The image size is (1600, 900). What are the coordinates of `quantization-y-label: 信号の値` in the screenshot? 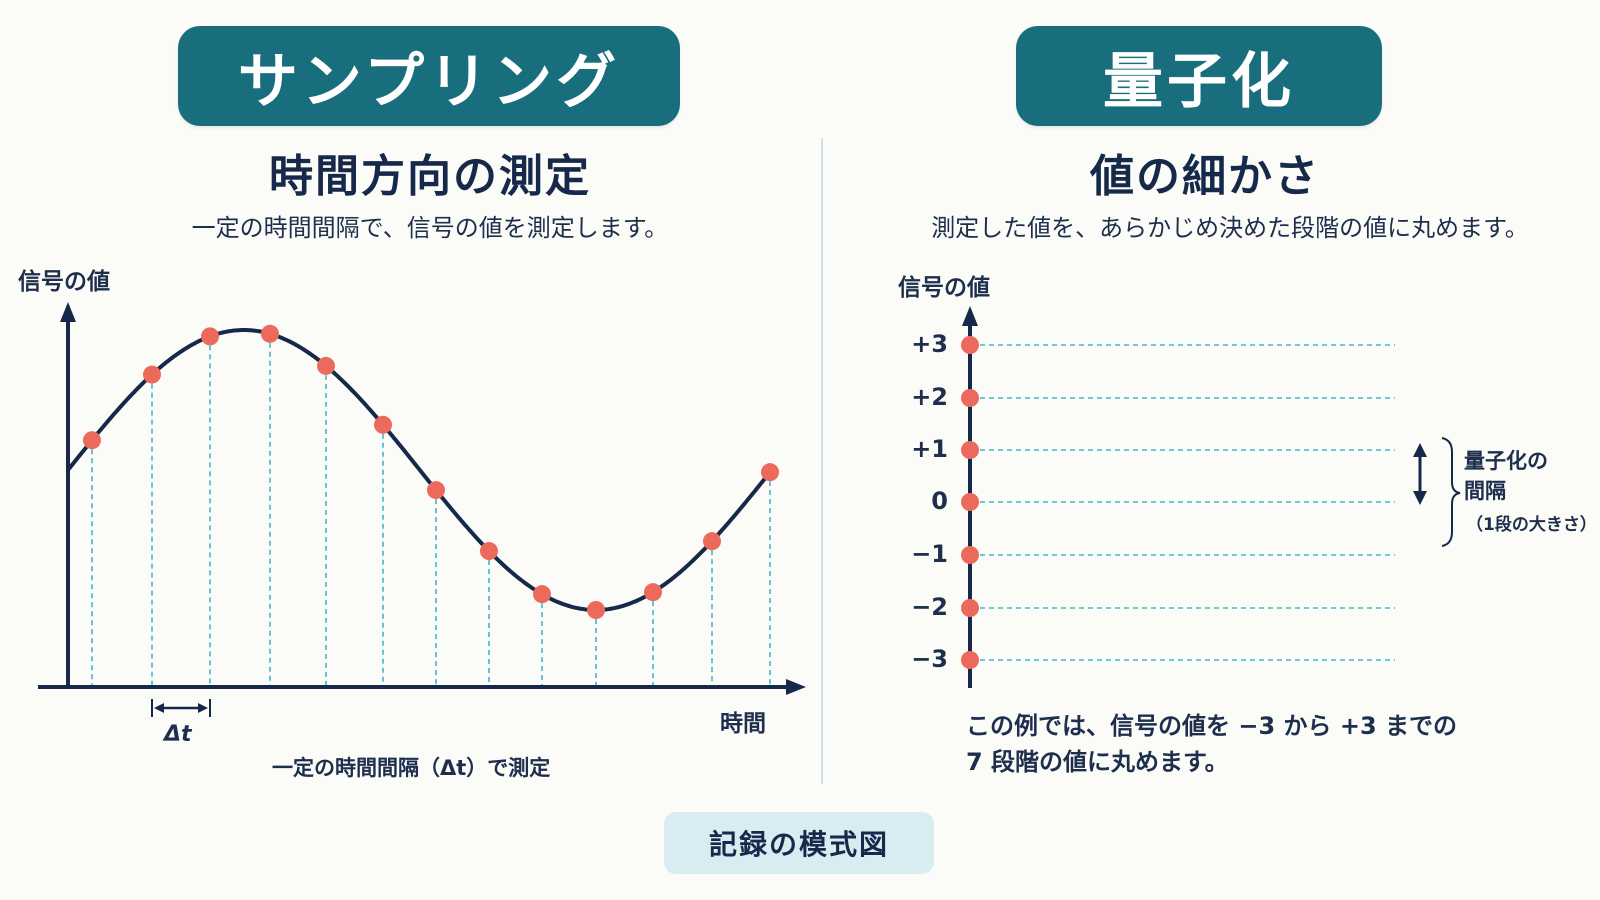 It's located at (944, 288).